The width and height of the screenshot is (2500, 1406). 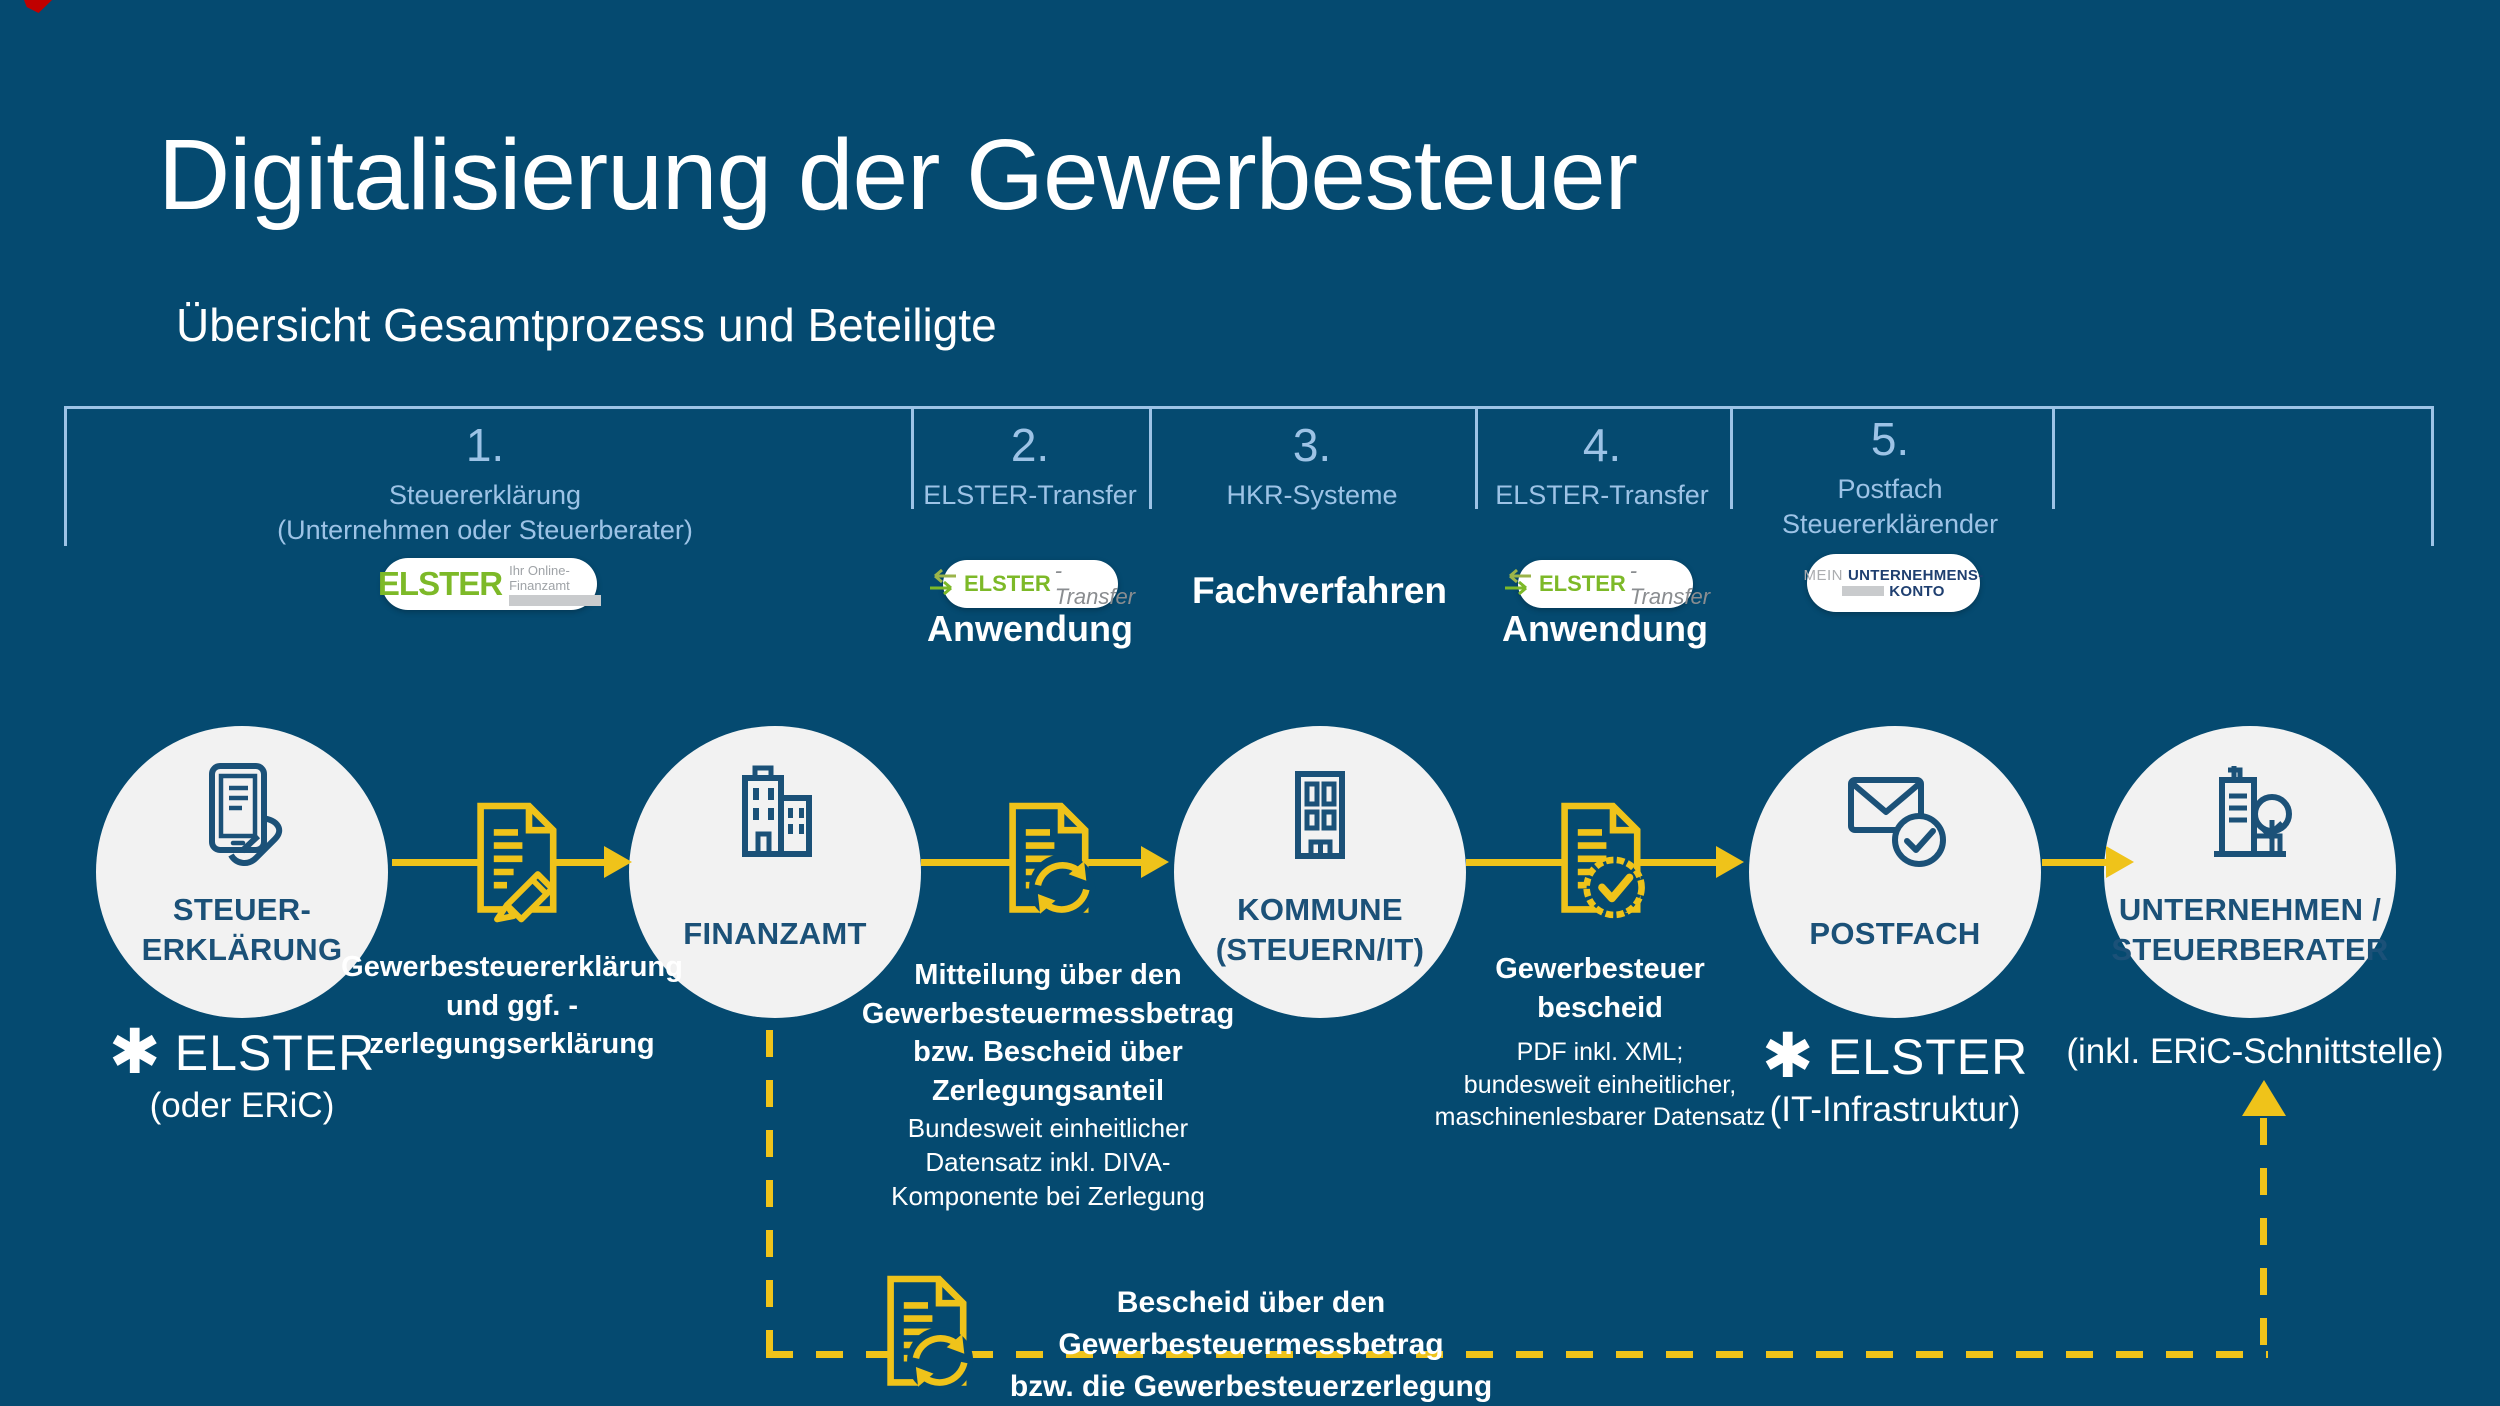 I want to click on elster-logo-tagline-block: Ihr Online-Finanzamt, so click(x=555, y=584).